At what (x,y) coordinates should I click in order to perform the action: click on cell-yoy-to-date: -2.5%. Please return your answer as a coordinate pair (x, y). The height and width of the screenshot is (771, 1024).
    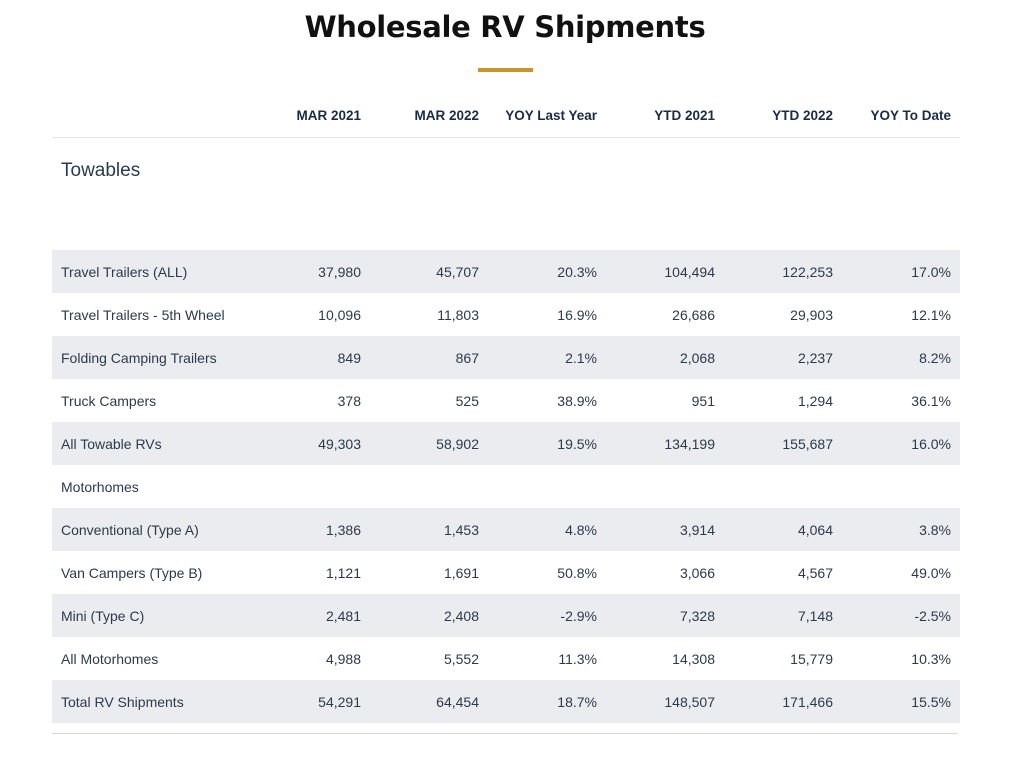
    Looking at the image, I should click on (901, 615).